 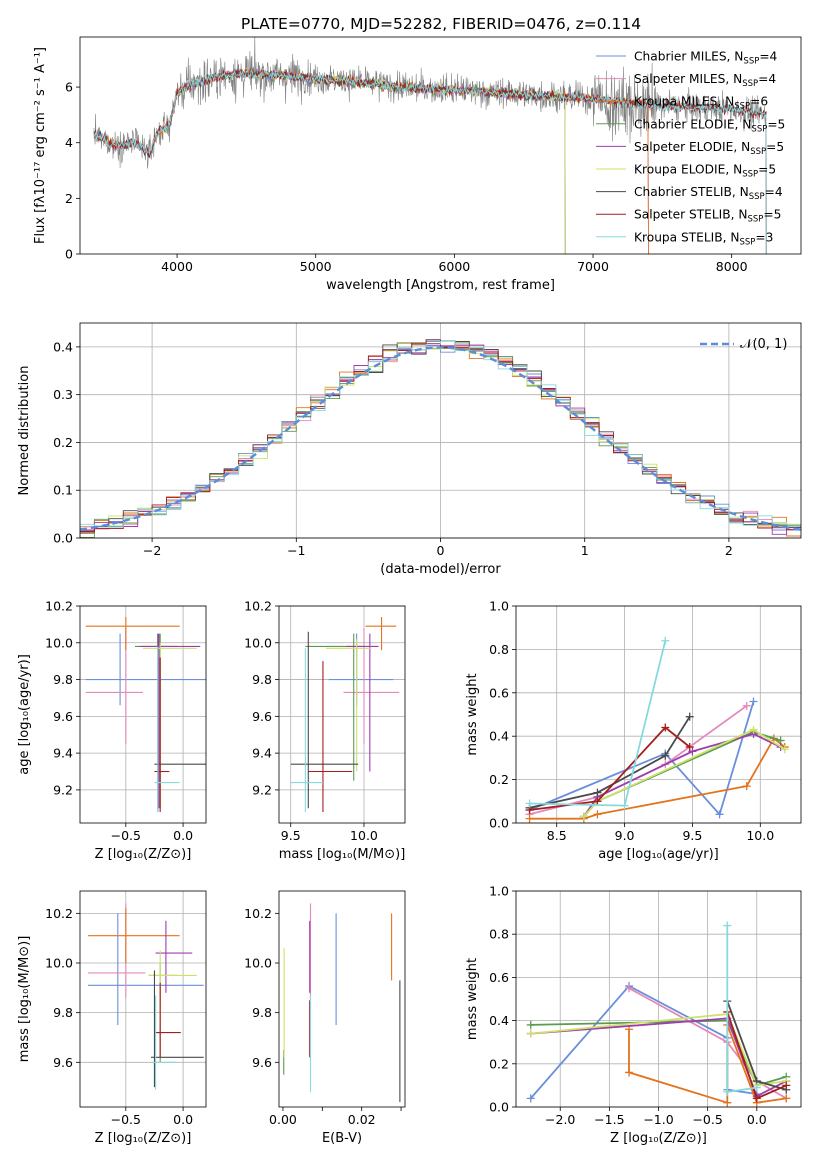 I want to click on legend-label: Salpeter STELIB, NSSP=5, so click(x=707, y=216).